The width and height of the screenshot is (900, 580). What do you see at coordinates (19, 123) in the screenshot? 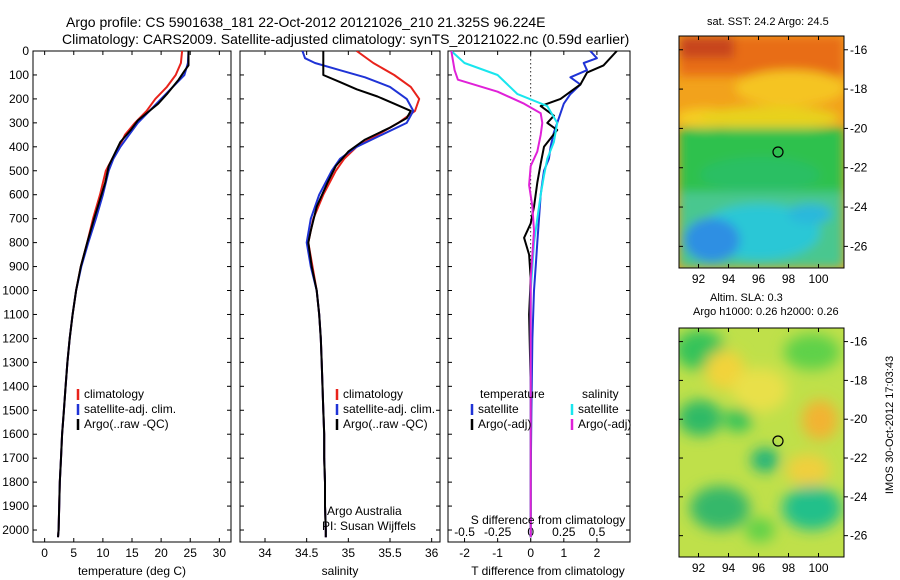
I see `depth-tick-label: 300` at bounding box center [19, 123].